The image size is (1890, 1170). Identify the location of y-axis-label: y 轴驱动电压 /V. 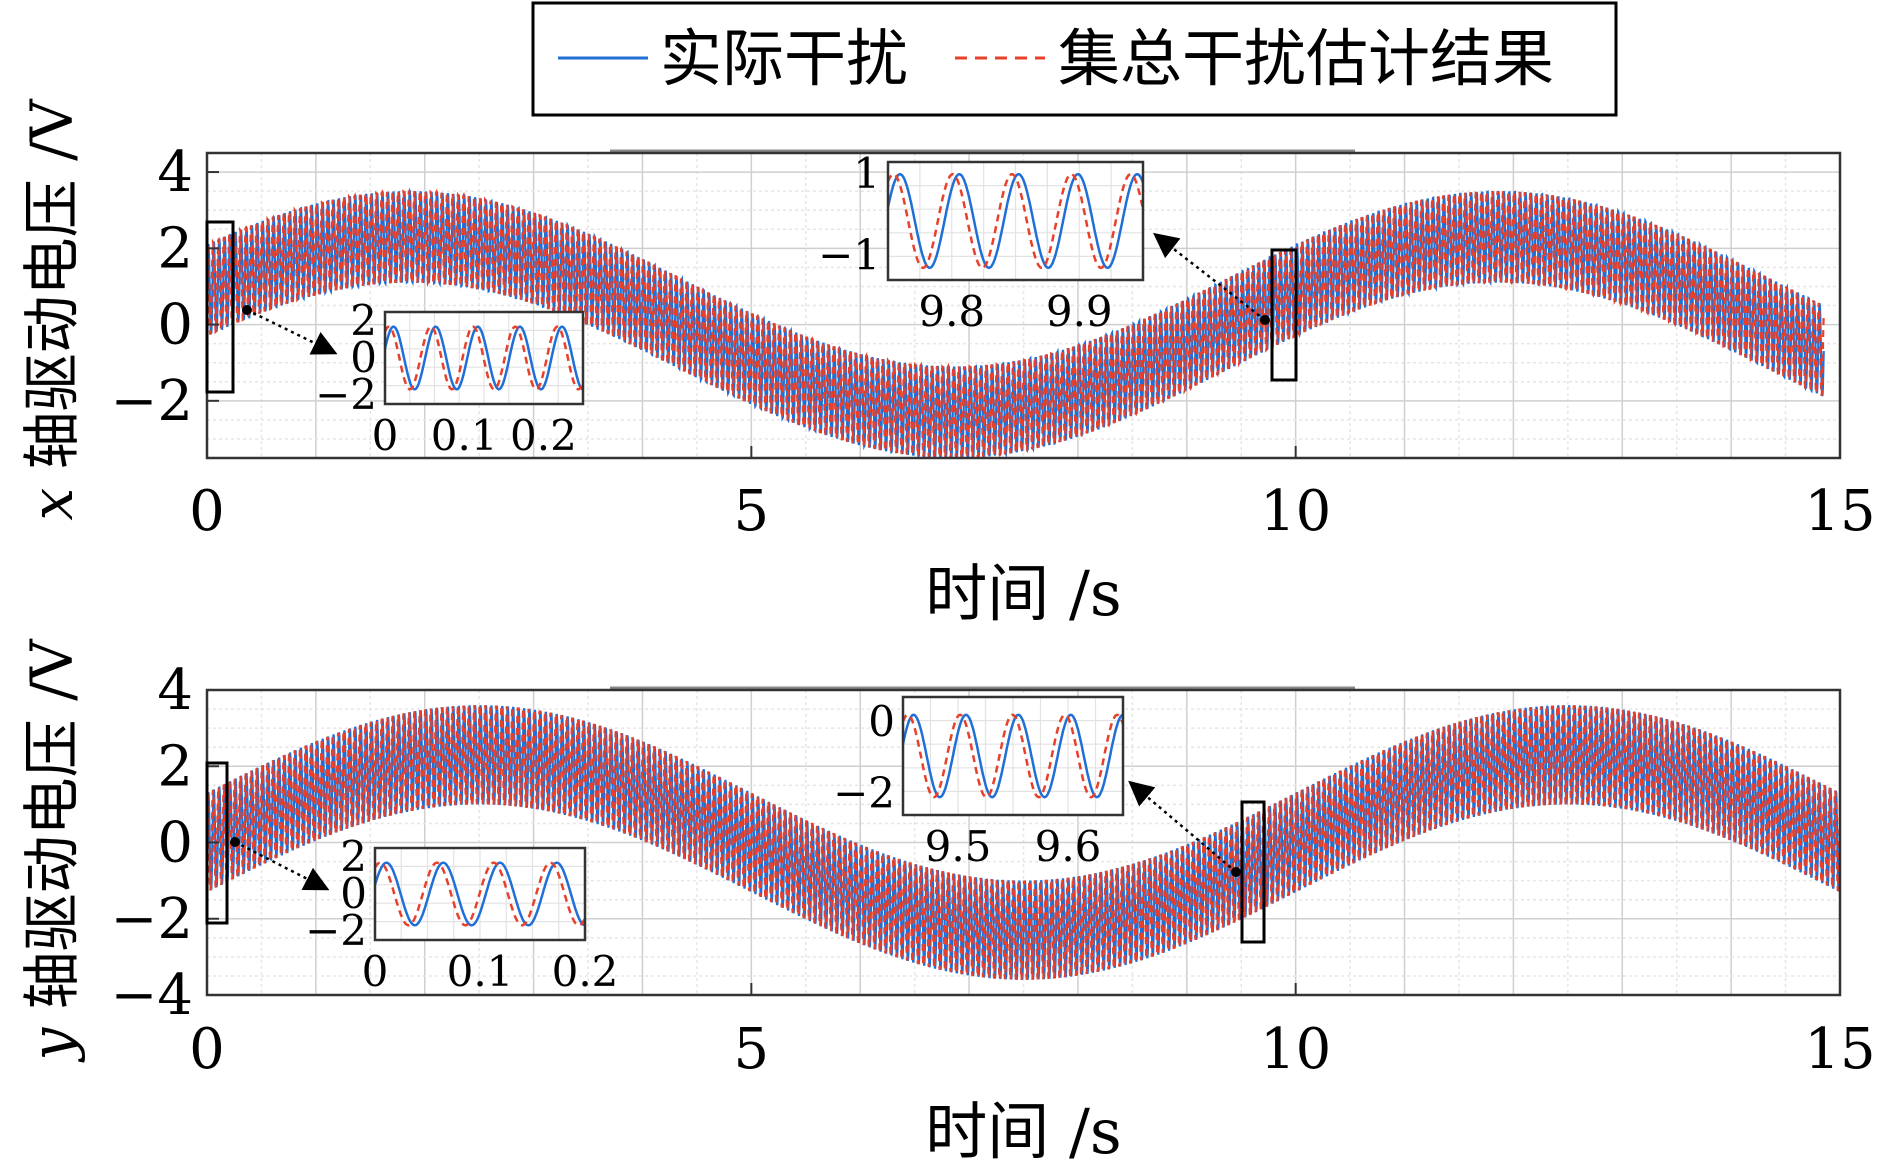
(52, 850).